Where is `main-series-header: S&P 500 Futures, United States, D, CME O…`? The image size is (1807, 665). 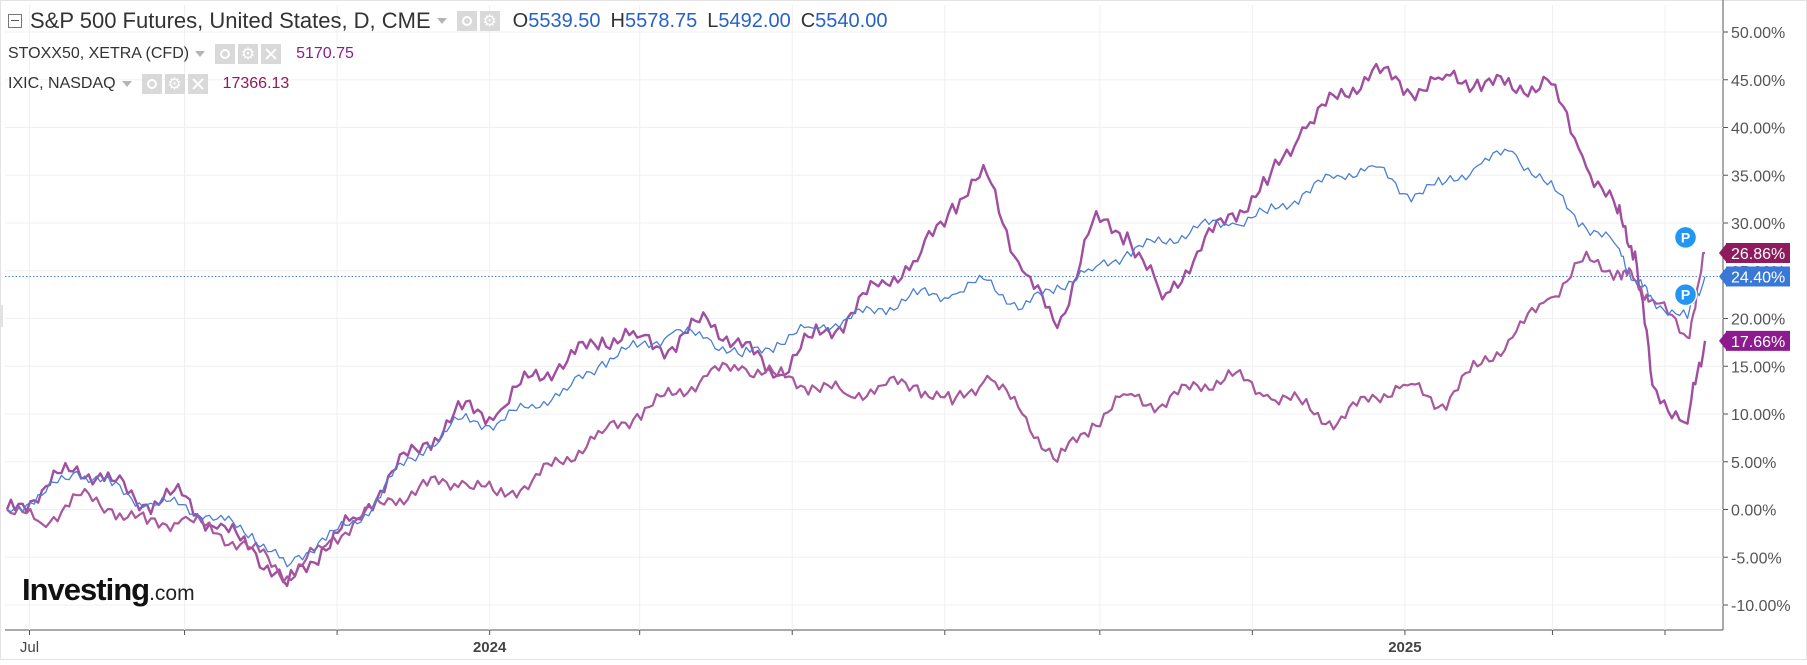
main-series-header: S&P 500 Futures, United States, D, CME O… is located at coordinates (447, 21).